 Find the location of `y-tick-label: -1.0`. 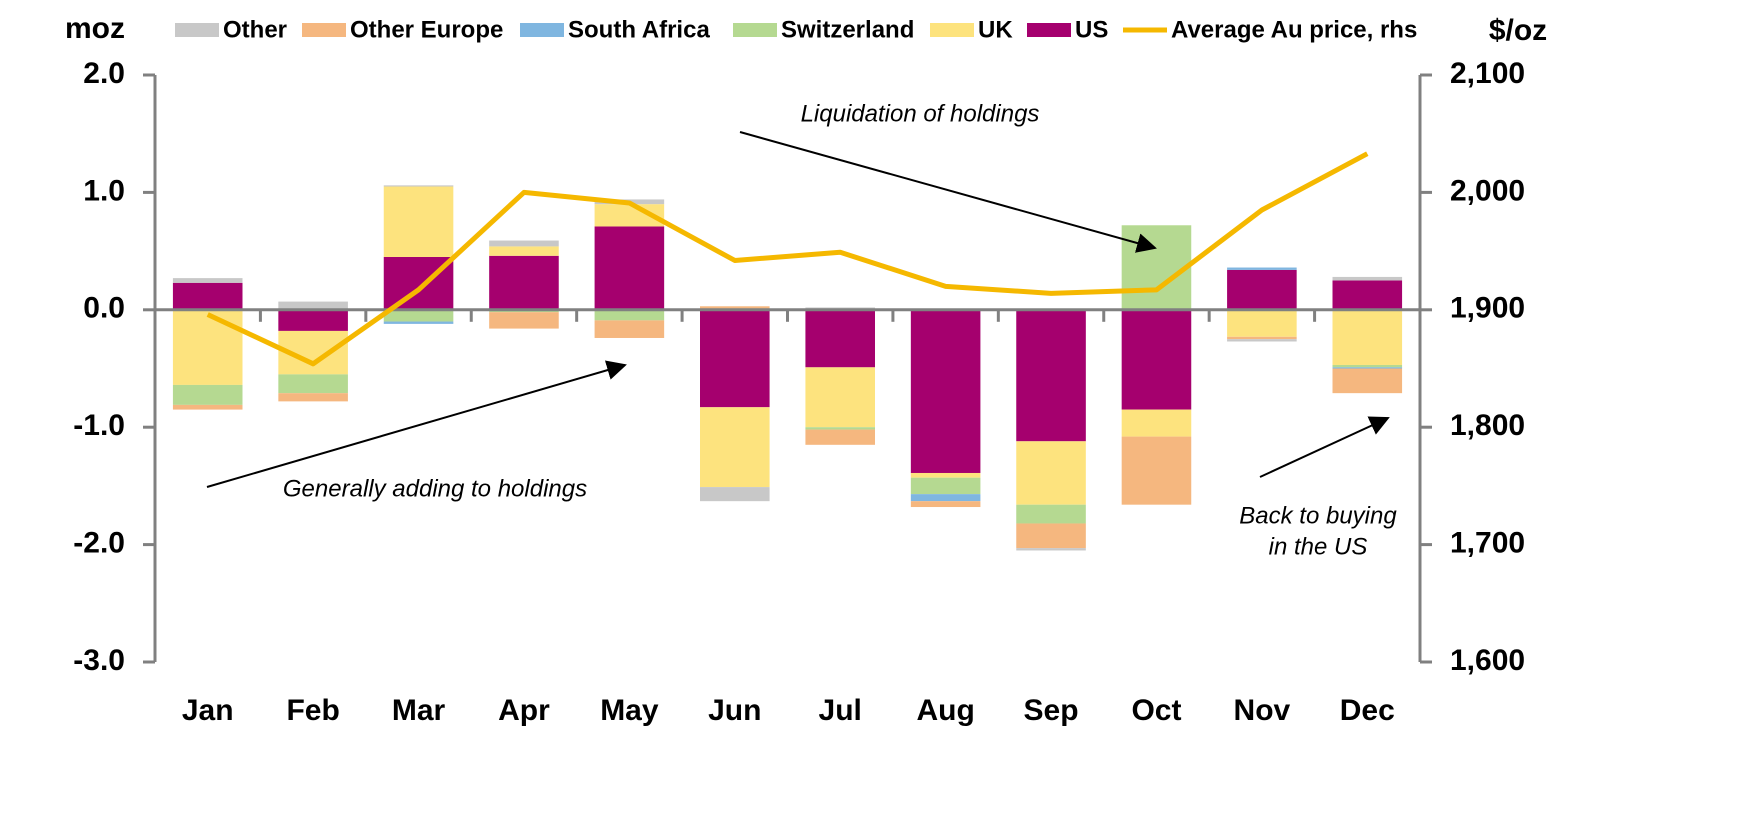

y-tick-label: -1.0 is located at coordinates (99, 425).